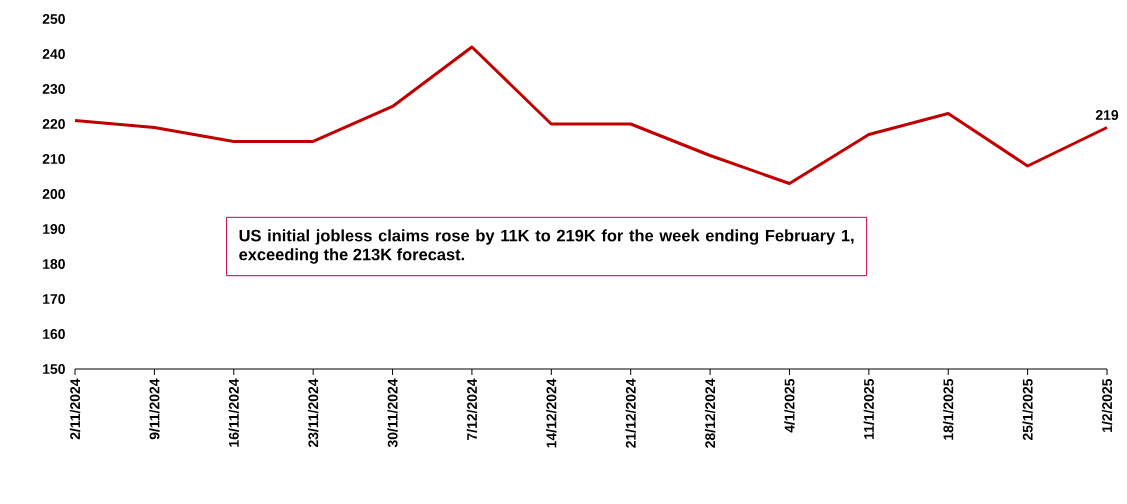  Describe the element at coordinates (313, 413) in the screenshot. I see `x-tick-label: 23/11/2024` at that location.